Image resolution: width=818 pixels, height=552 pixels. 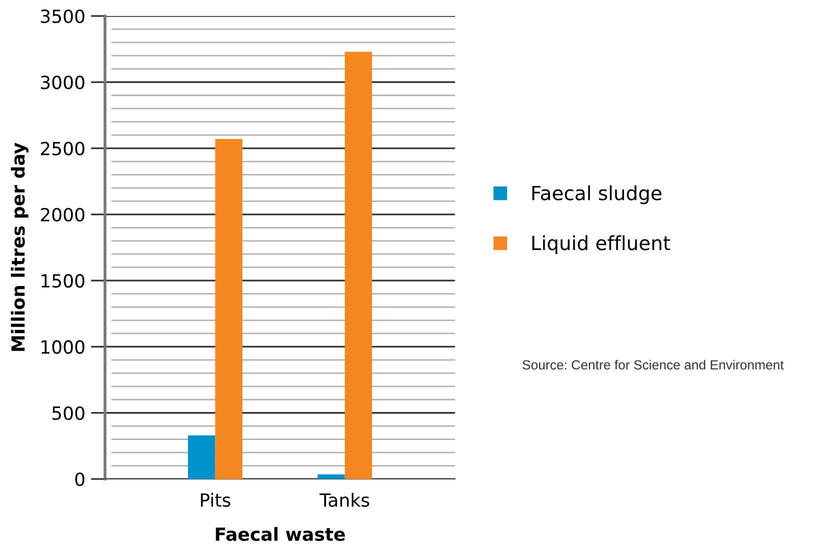 What do you see at coordinates (345, 499) in the screenshot?
I see `x-tick-label: Tanks` at bounding box center [345, 499].